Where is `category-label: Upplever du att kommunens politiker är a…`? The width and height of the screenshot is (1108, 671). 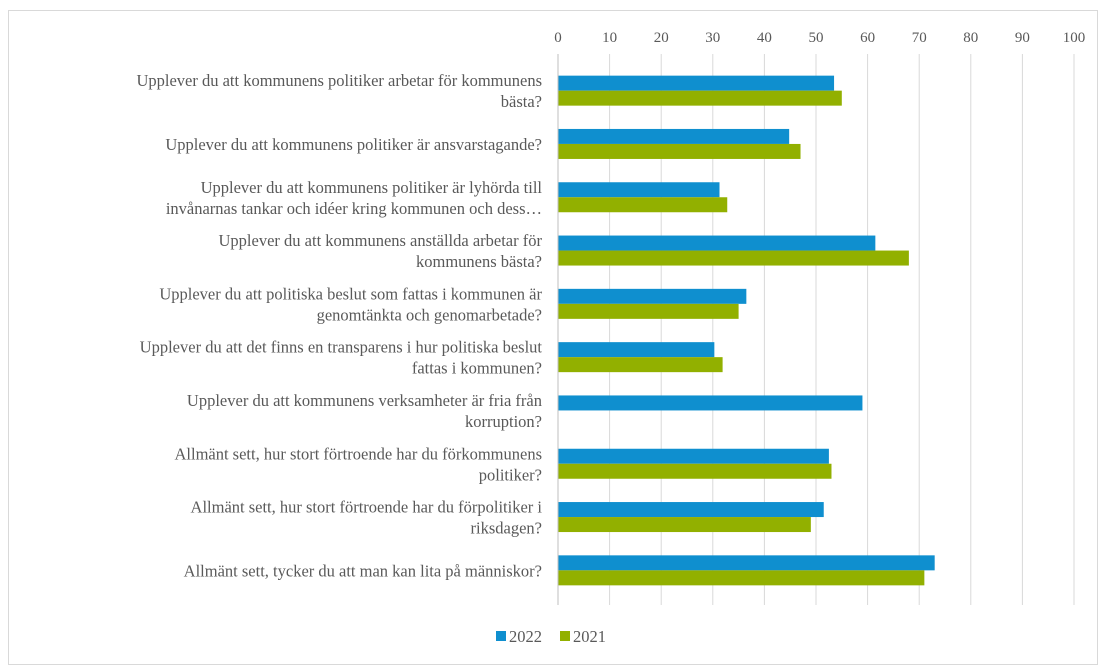 category-label: Upplever du att kommunens politiker är a… is located at coordinates (353, 144).